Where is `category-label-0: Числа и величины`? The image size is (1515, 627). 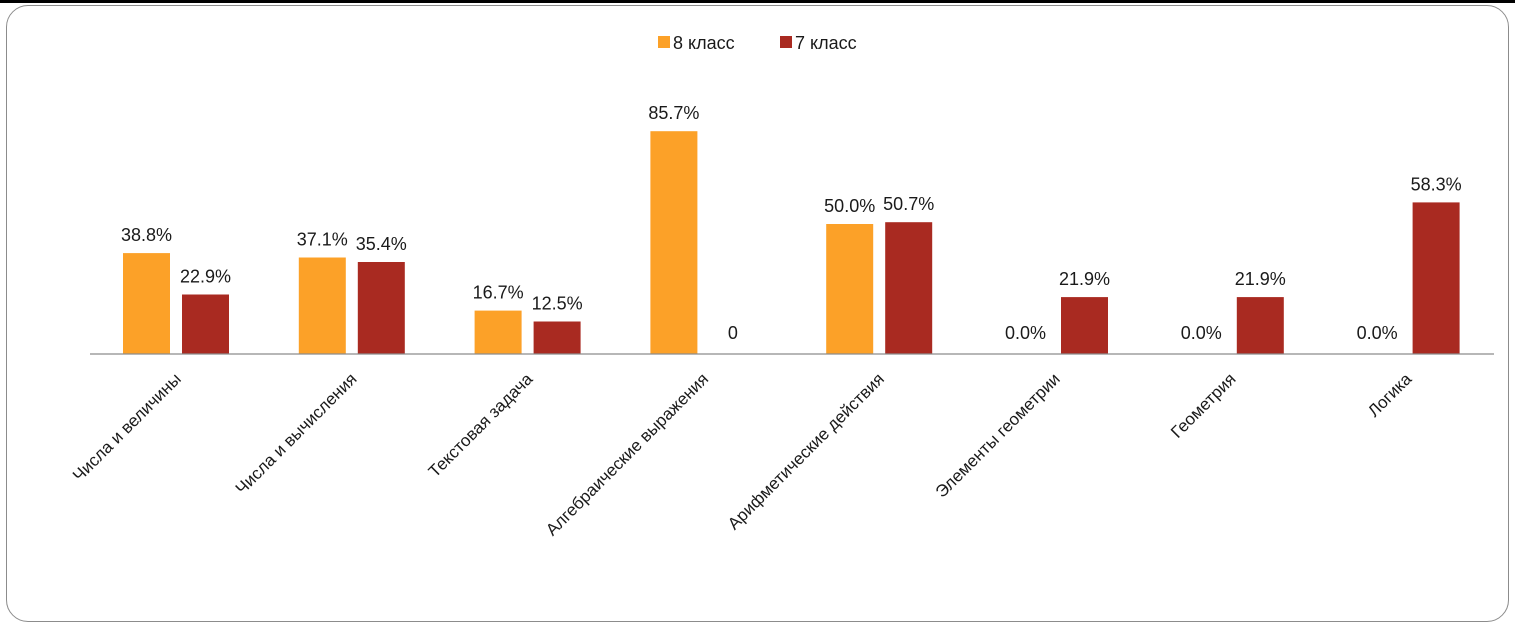
category-label-0: Числа и величины is located at coordinates (127, 427).